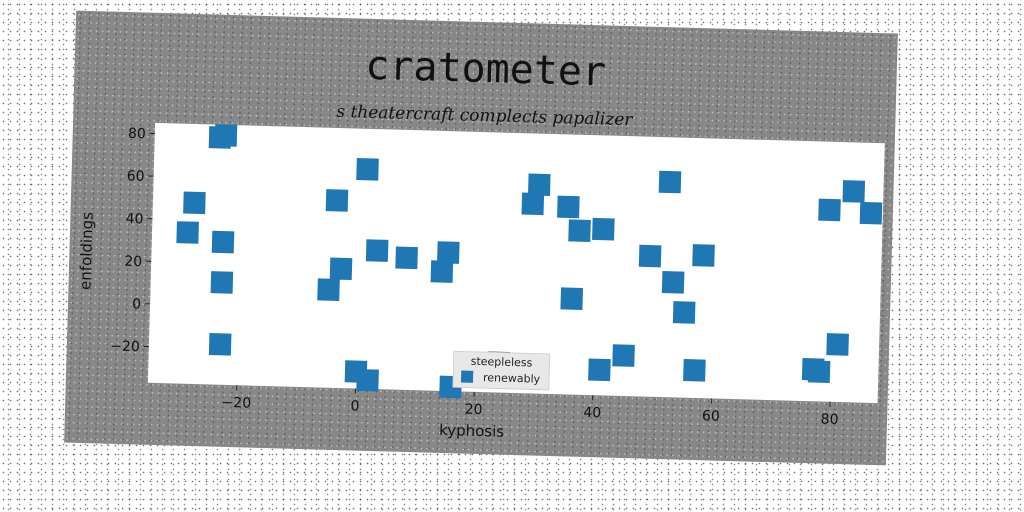  What do you see at coordinates (136, 304) in the screenshot?
I see `y-tick-label: 0` at bounding box center [136, 304].